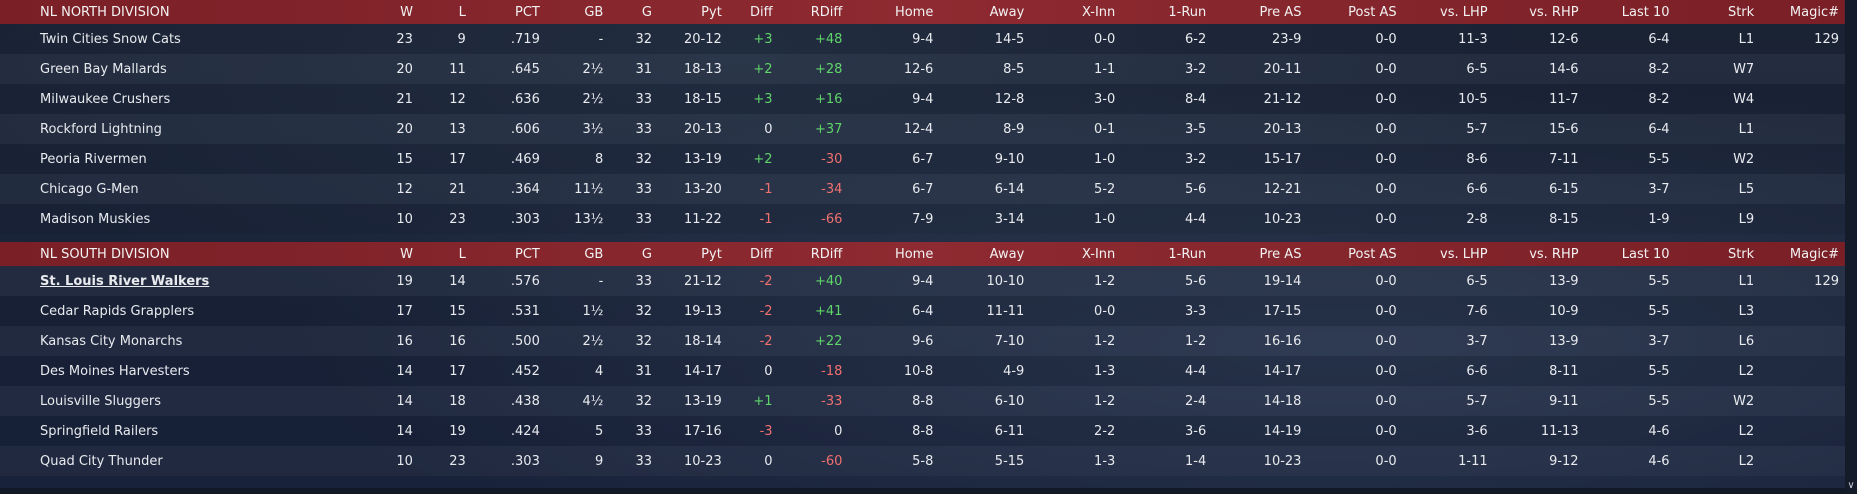  I want to click on cell-l: 14, so click(457, 281).